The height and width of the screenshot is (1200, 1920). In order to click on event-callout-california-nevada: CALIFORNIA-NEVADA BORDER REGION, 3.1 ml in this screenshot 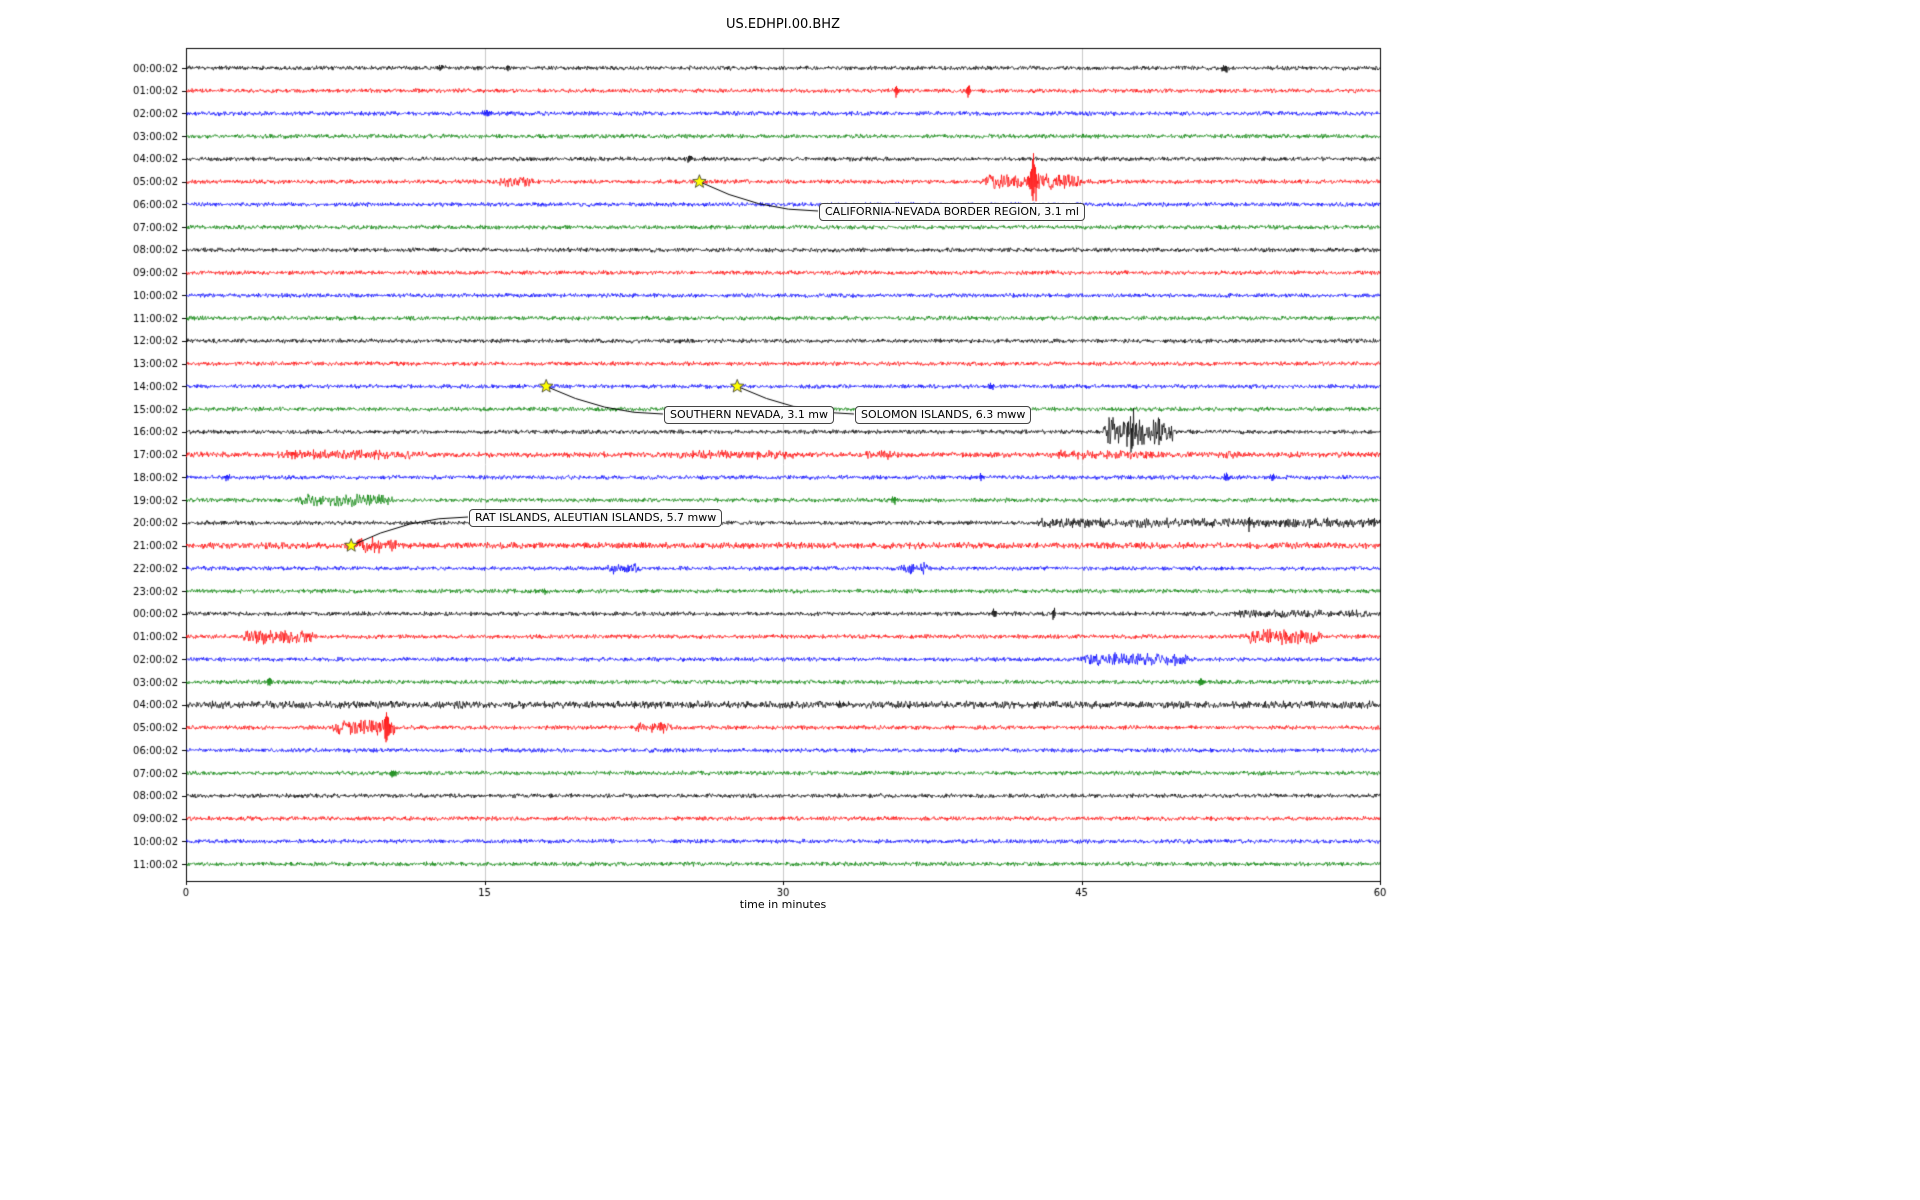, I will do `click(952, 212)`.